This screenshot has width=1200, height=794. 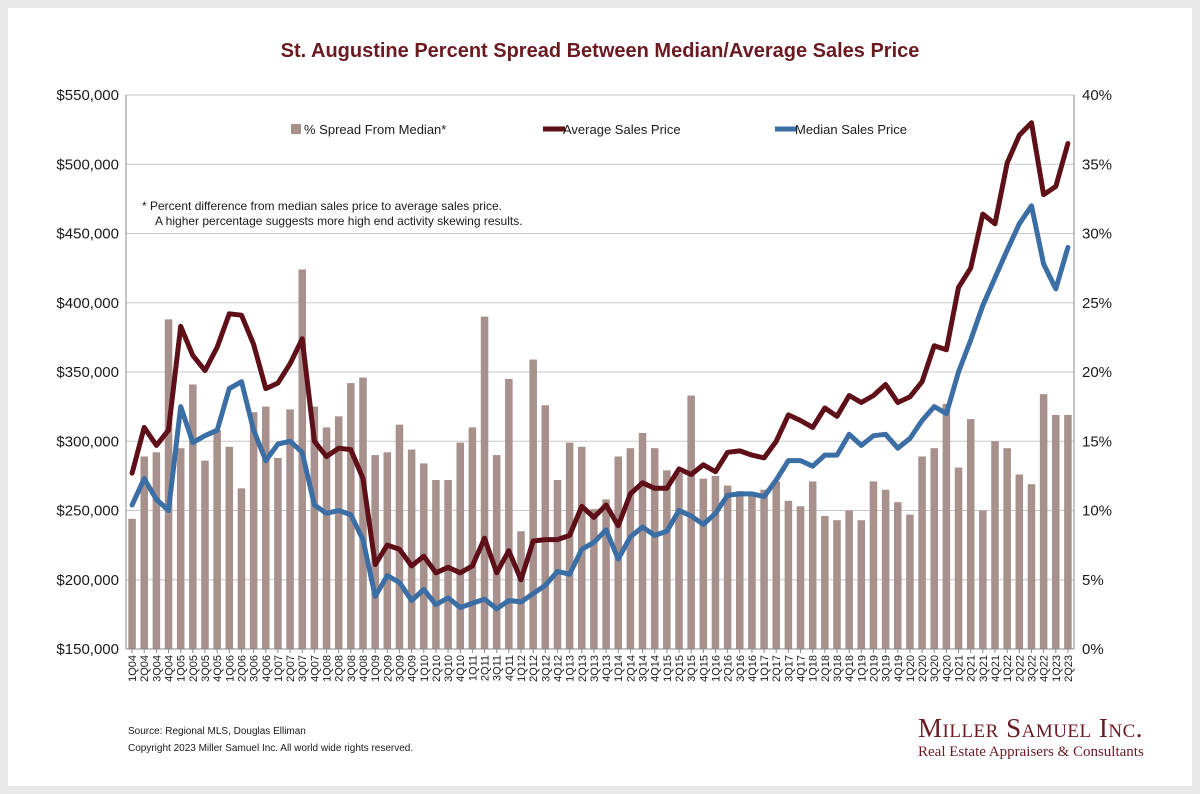 I want to click on x-tick-label: 3Q18, so click(x=838, y=668).